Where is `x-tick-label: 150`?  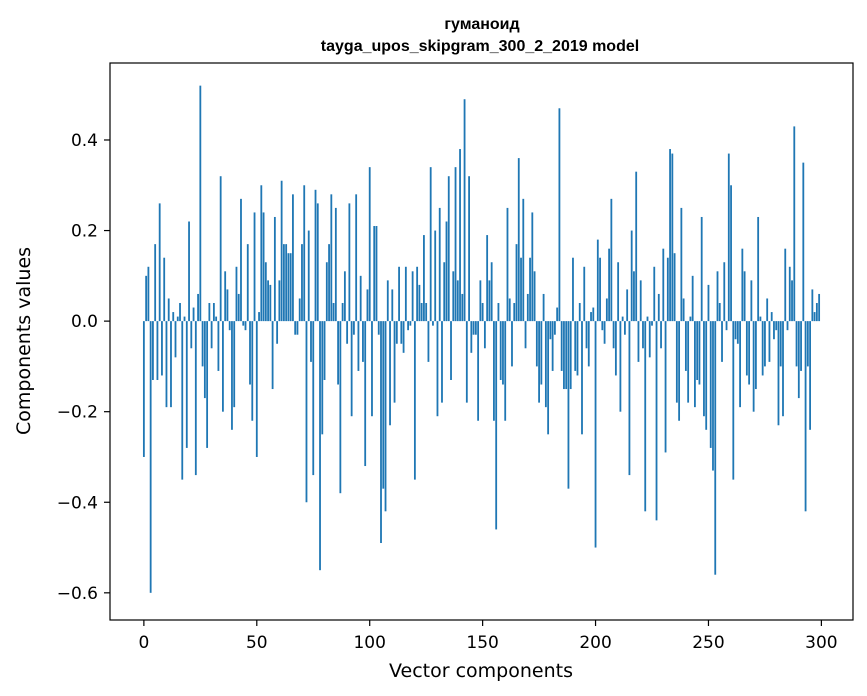
x-tick-label: 150 is located at coordinates (482, 643).